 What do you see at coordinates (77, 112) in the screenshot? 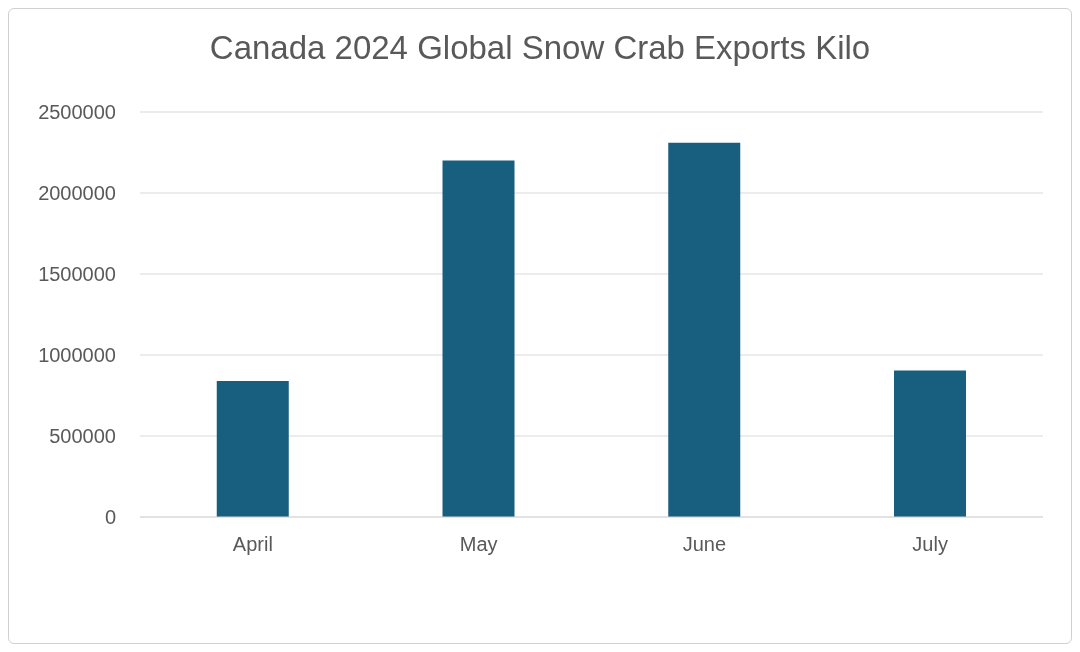
I see `y-tick-label: 2500000` at bounding box center [77, 112].